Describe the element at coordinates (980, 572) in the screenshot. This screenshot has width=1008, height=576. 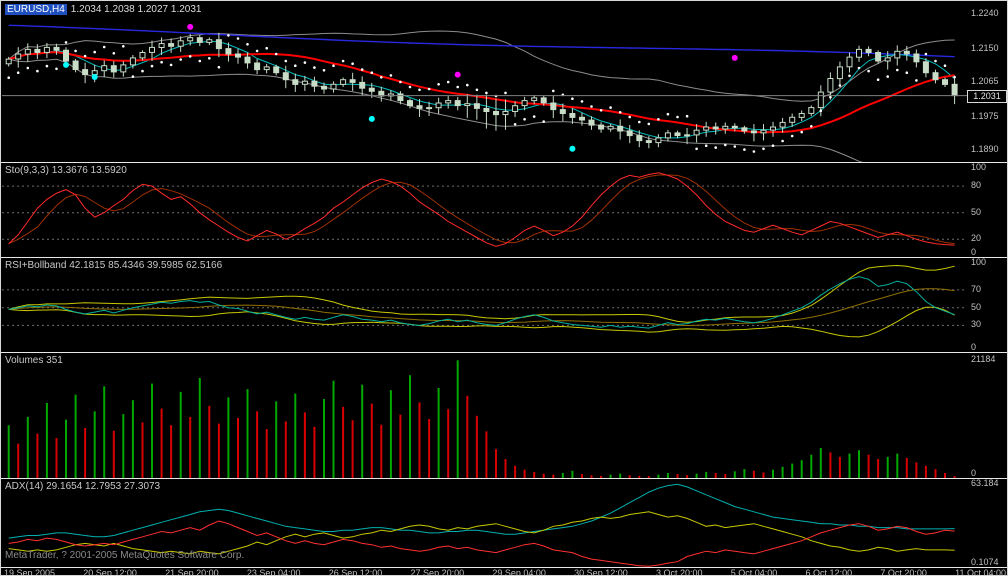
I see `time-label: 11 Oct 04:00` at that location.